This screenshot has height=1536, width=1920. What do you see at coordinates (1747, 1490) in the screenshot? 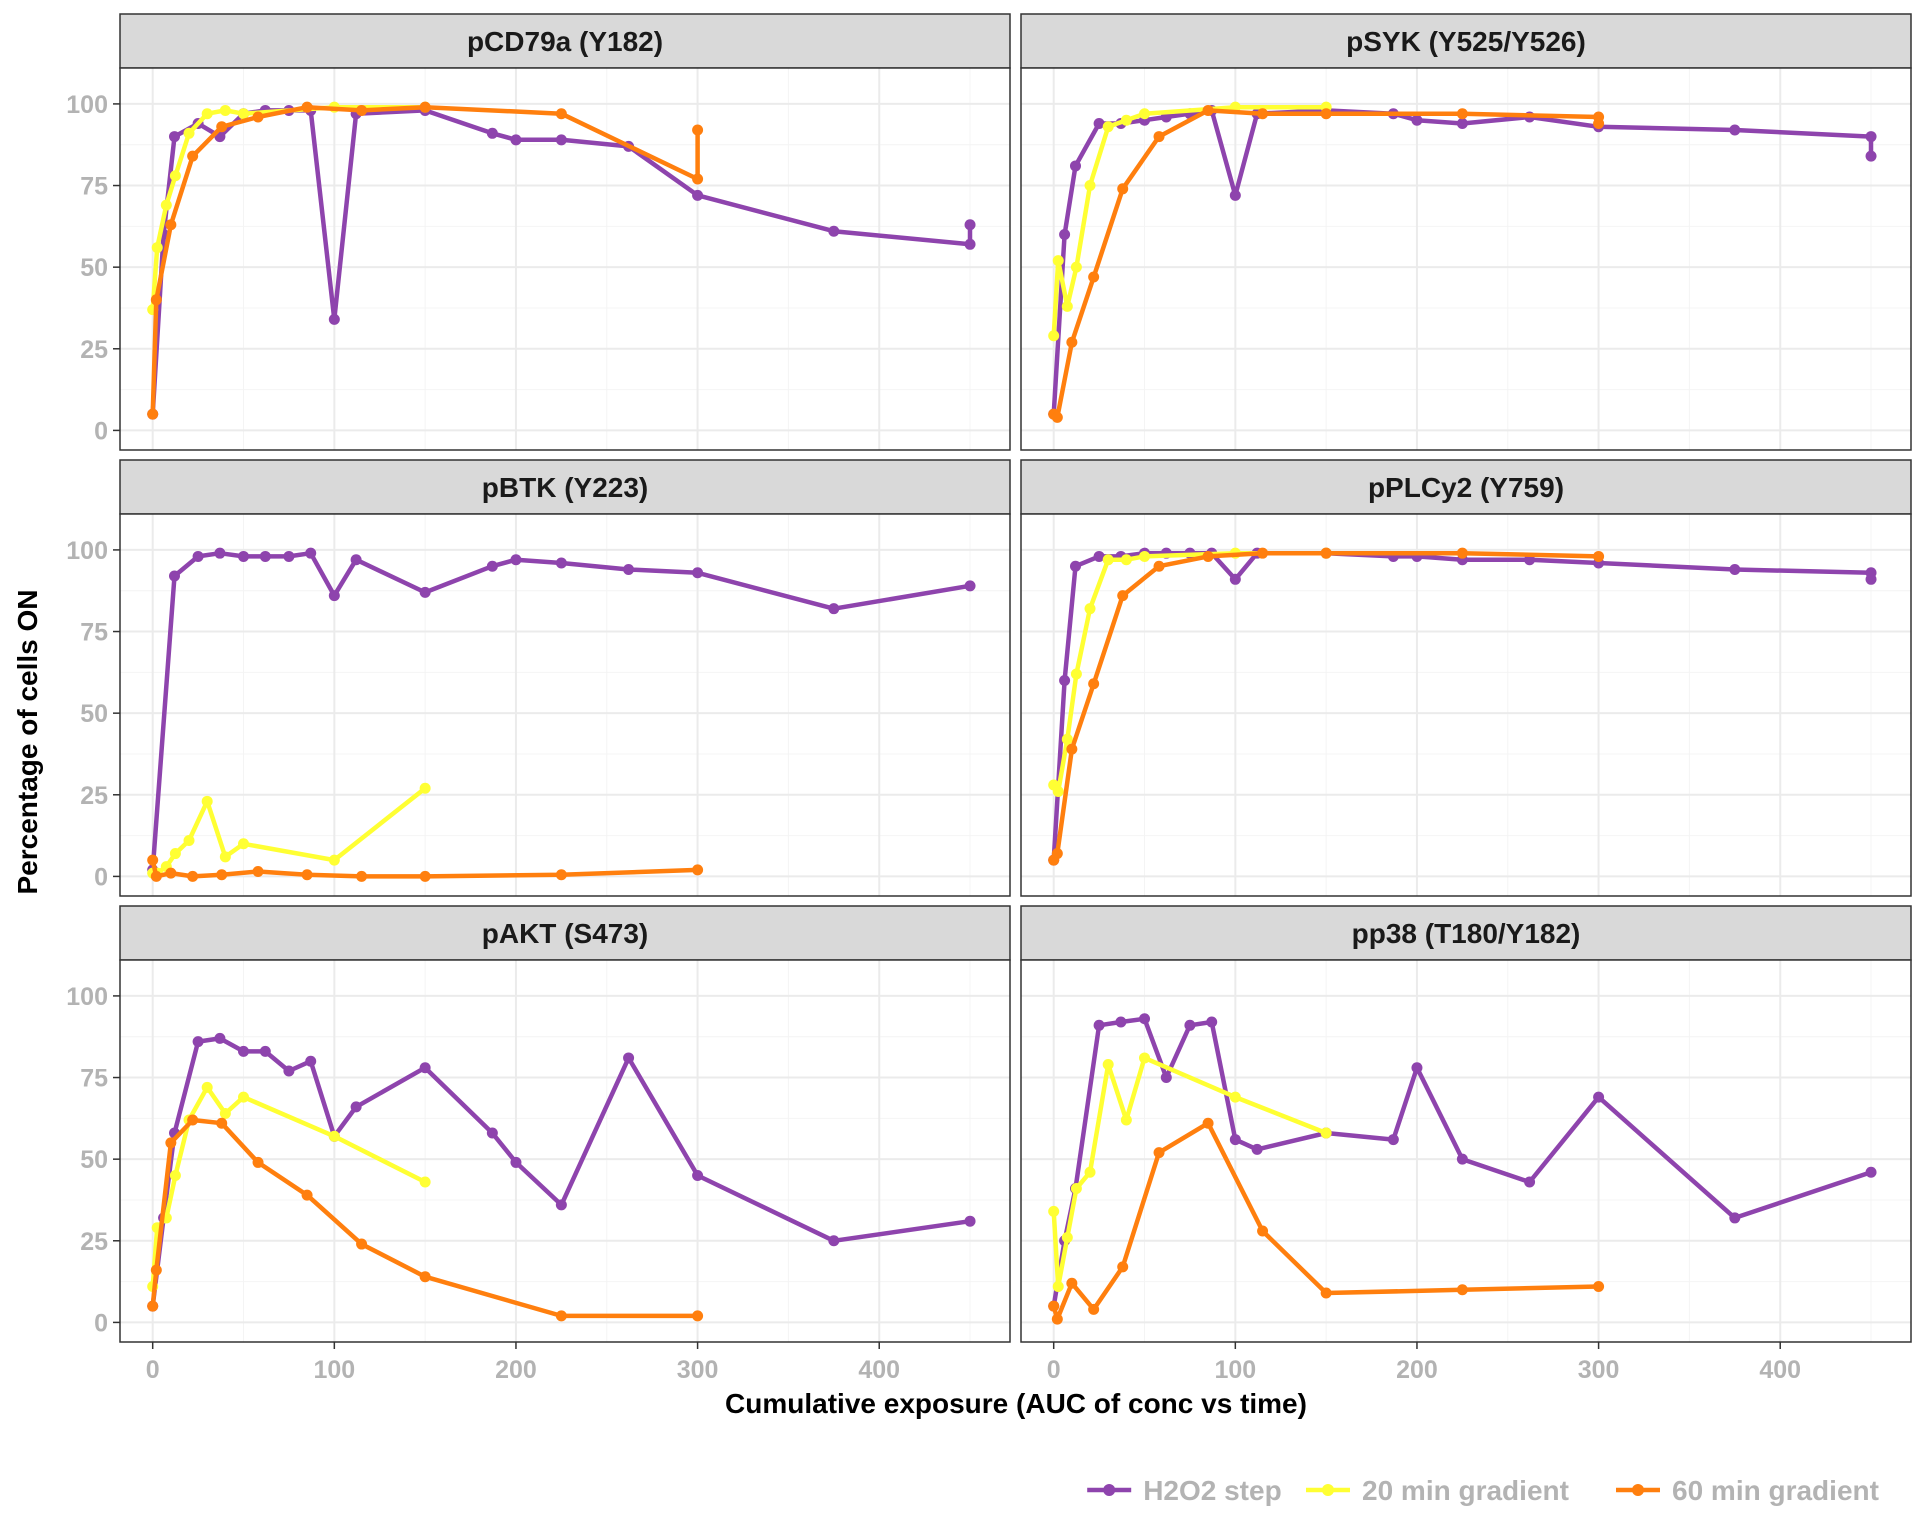
I see `legend-item: 60 min gradient` at bounding box center [1747, 1490].